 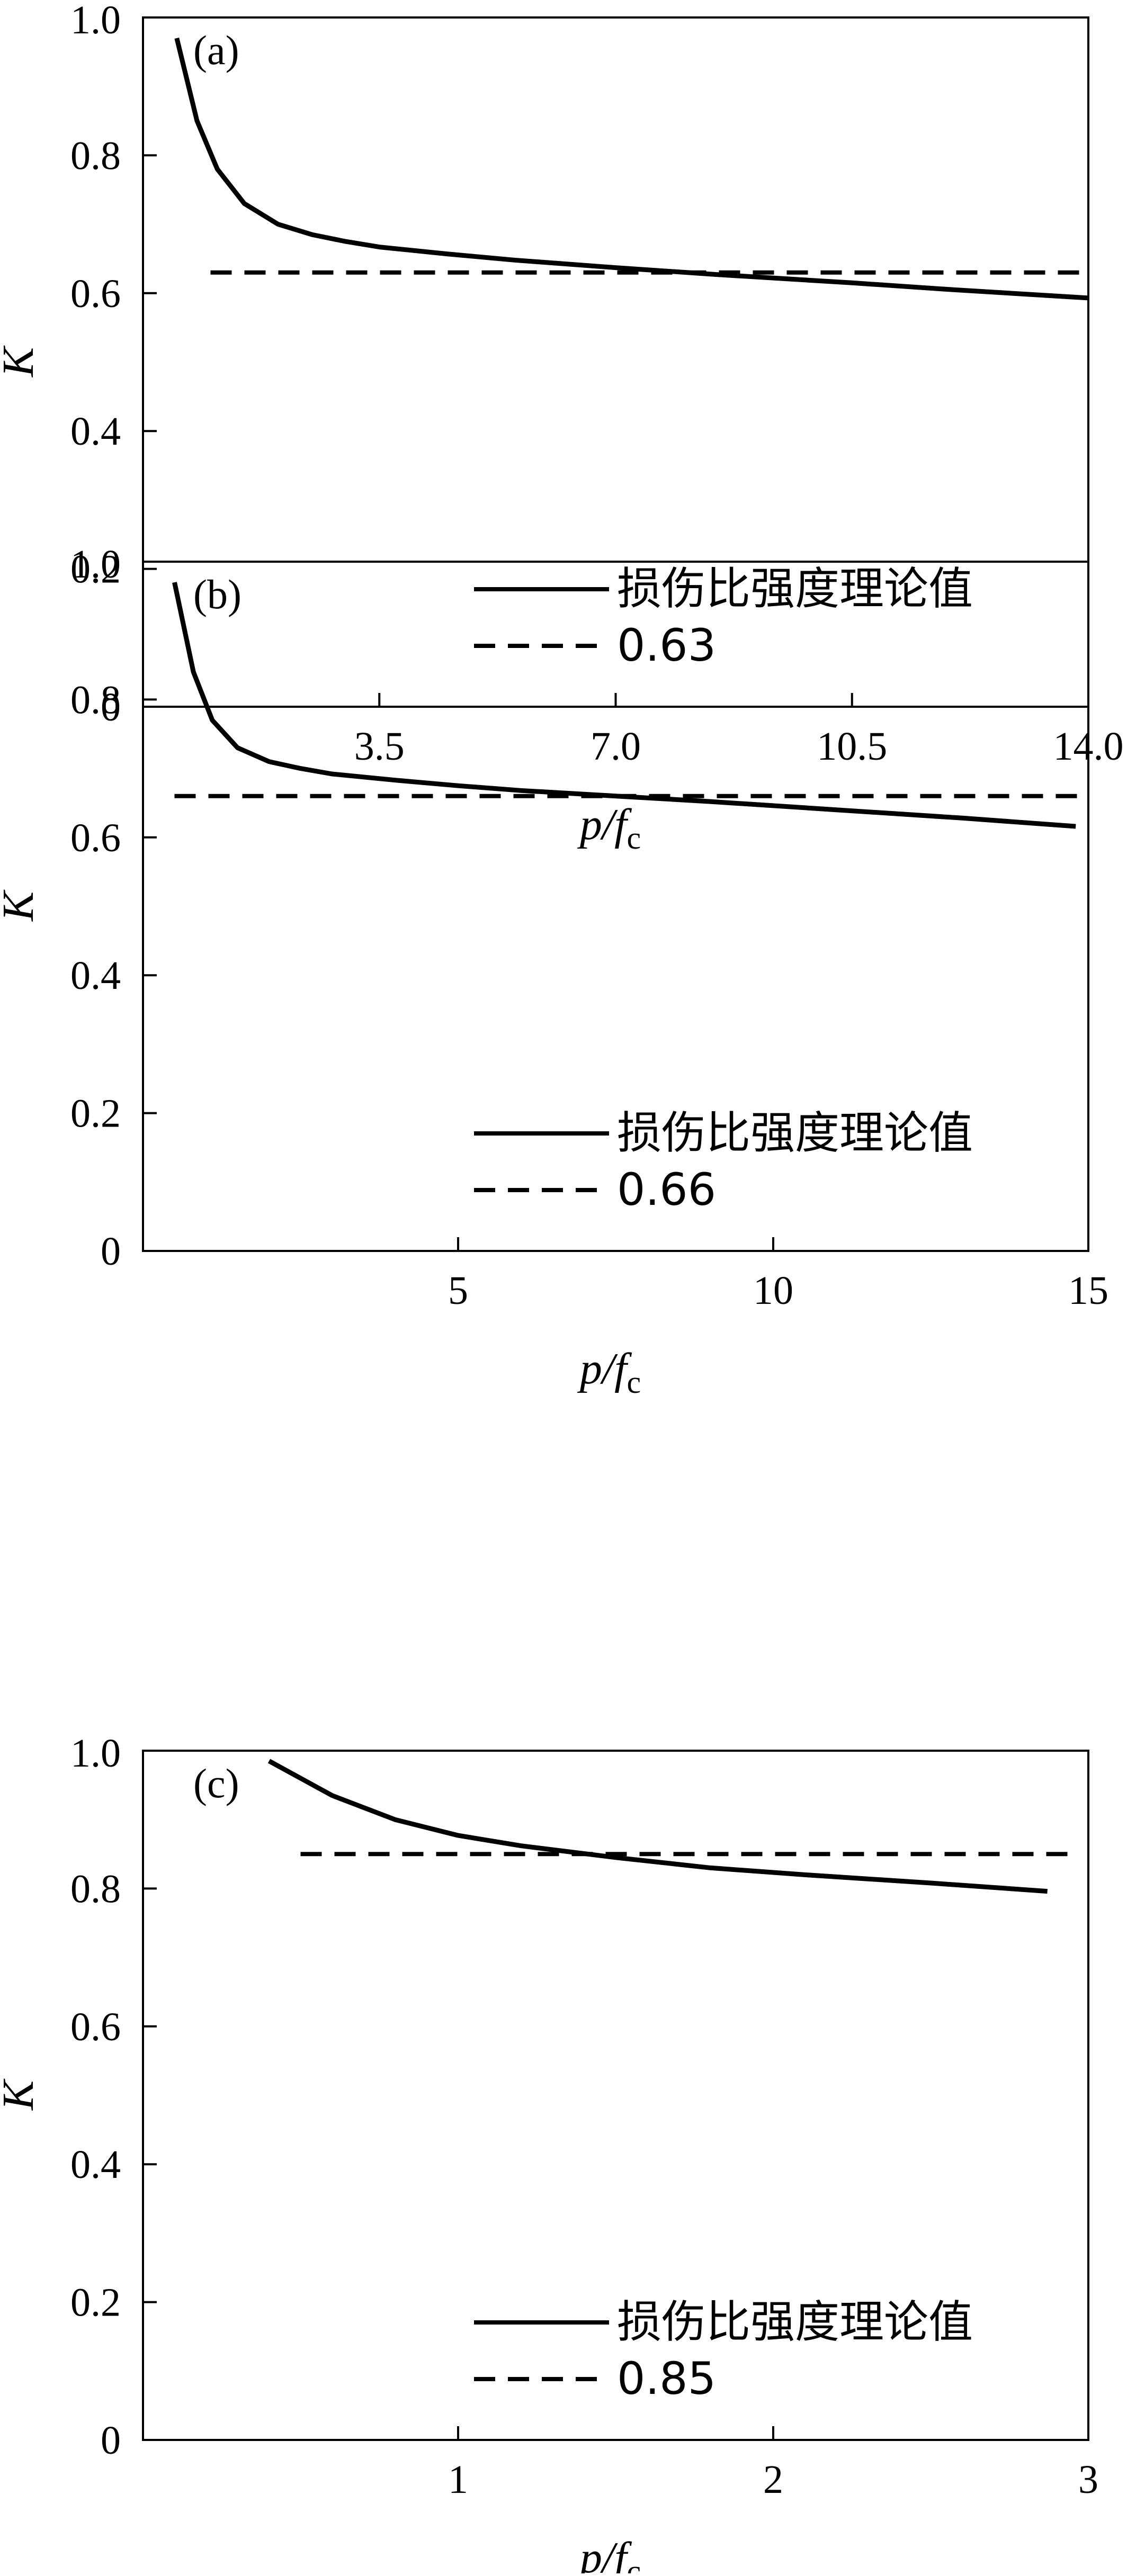 I want to click on panel-label: (c), so click(x=216, y=1783).